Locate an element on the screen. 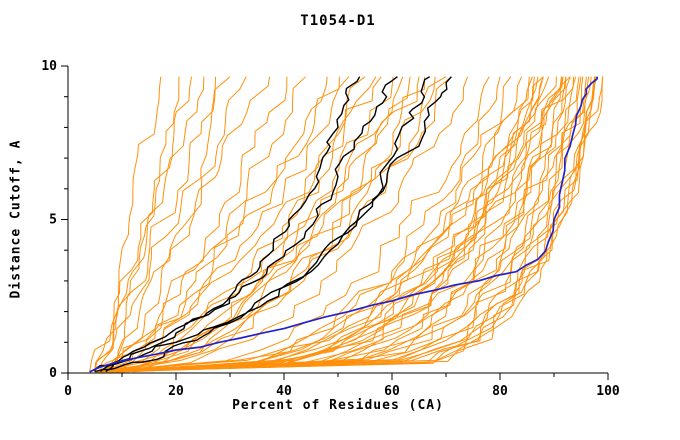 This screenshot has height=440, width=680. svg-text: 40 is located at coordinates (284, 391).